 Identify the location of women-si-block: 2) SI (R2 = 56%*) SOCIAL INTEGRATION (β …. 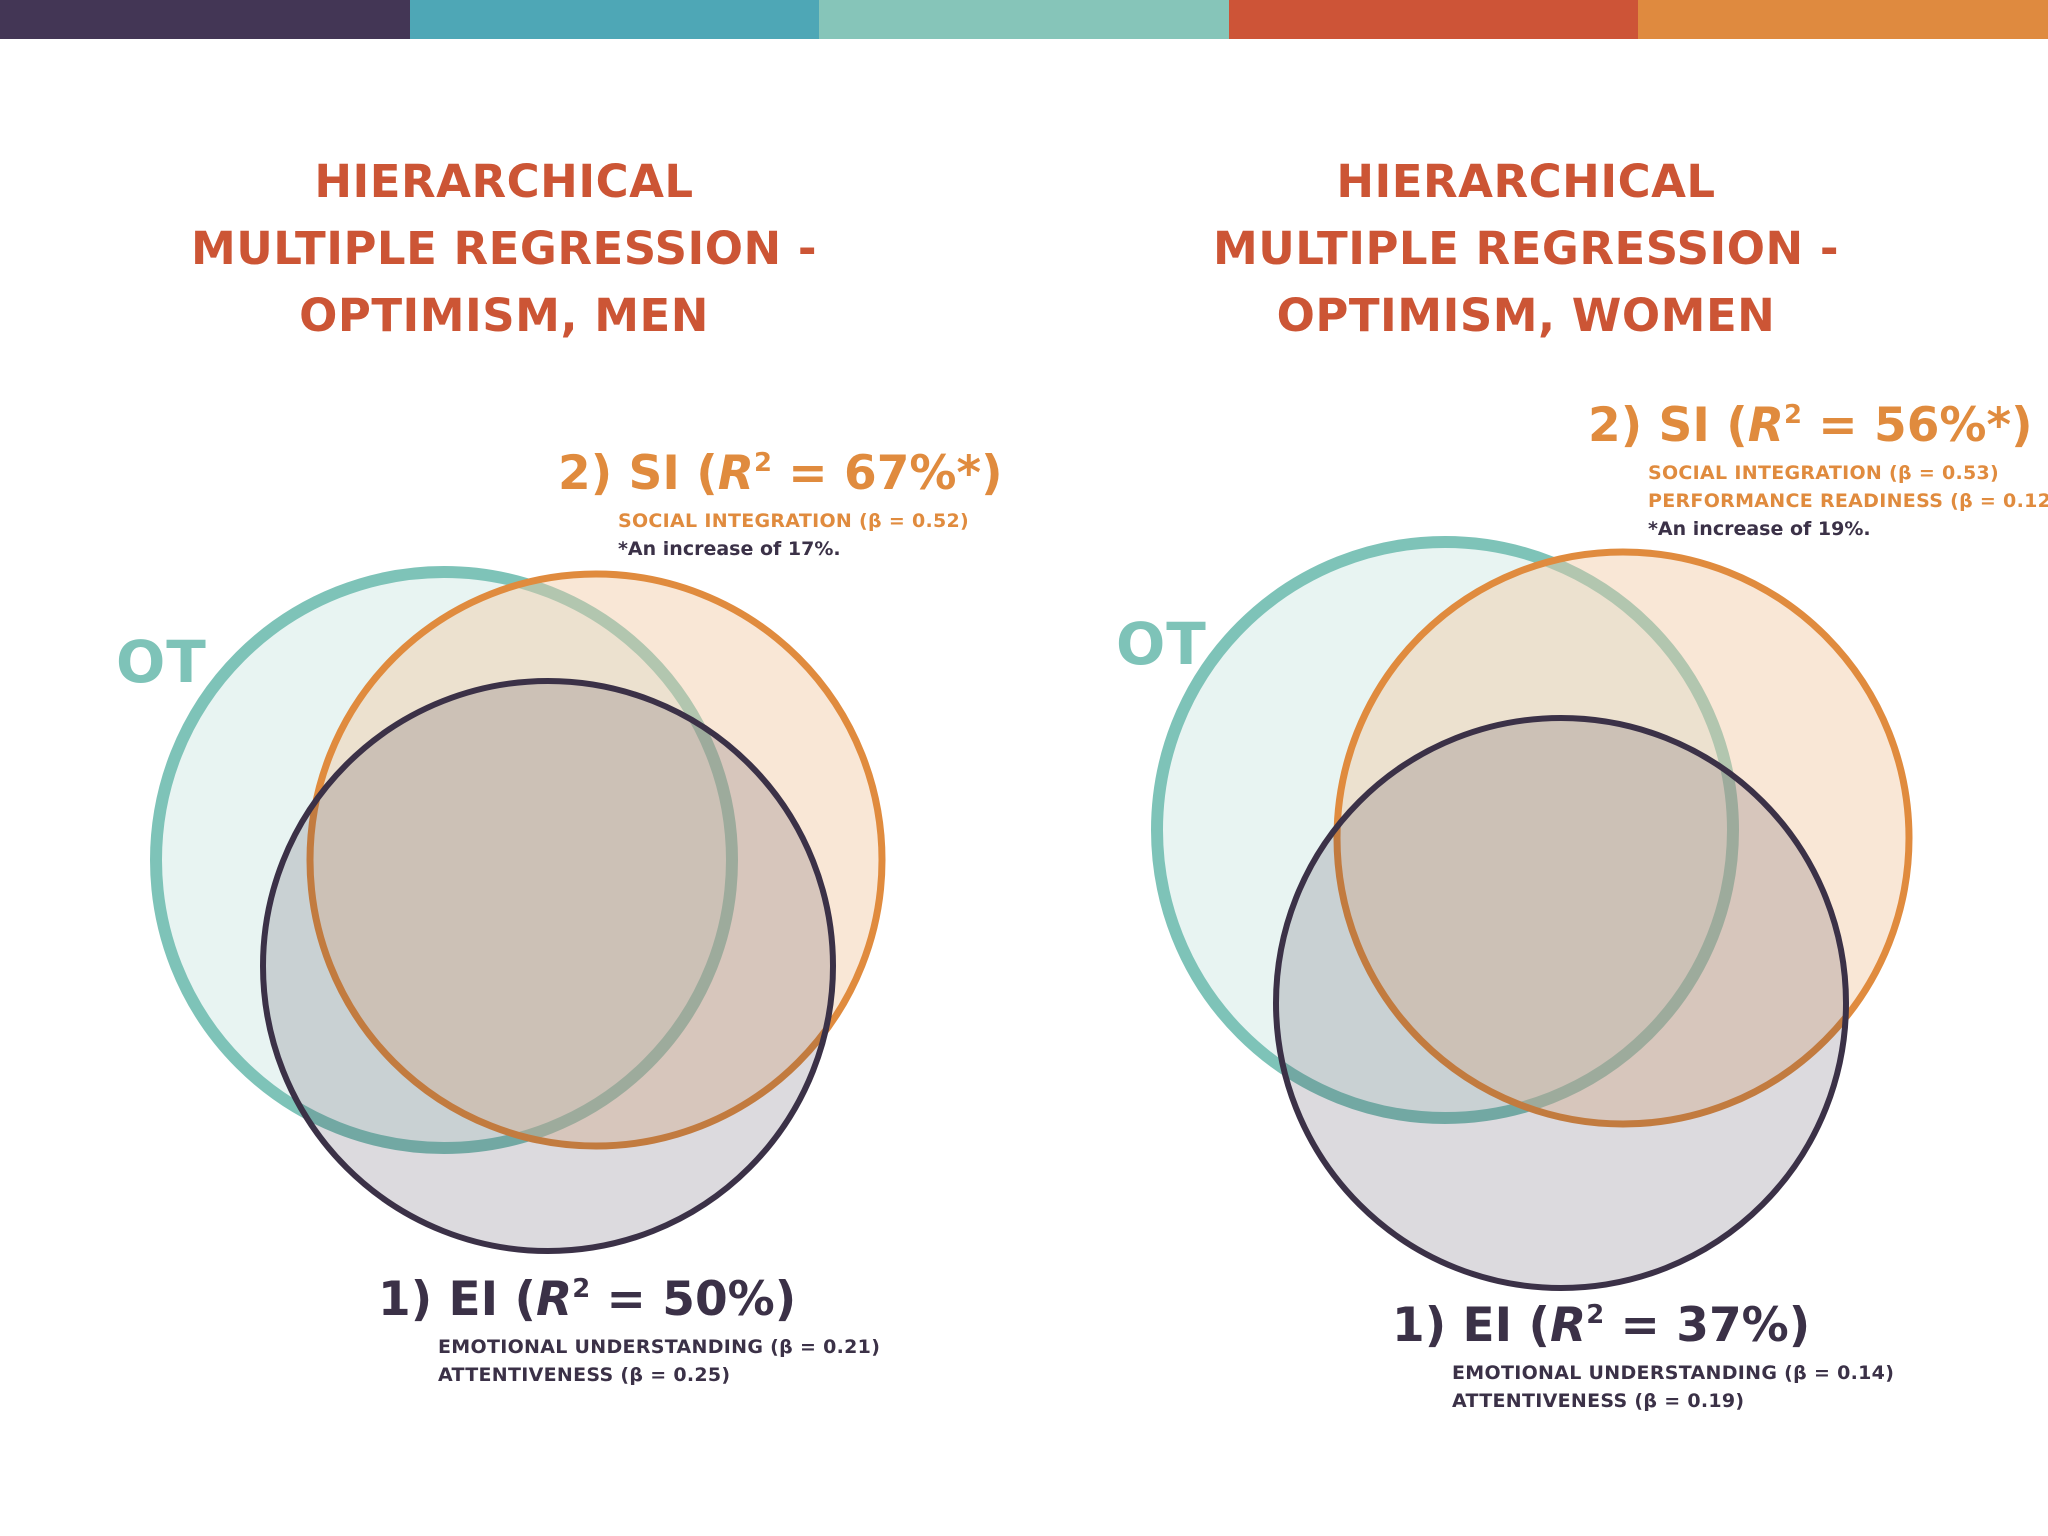
(1818, 470).